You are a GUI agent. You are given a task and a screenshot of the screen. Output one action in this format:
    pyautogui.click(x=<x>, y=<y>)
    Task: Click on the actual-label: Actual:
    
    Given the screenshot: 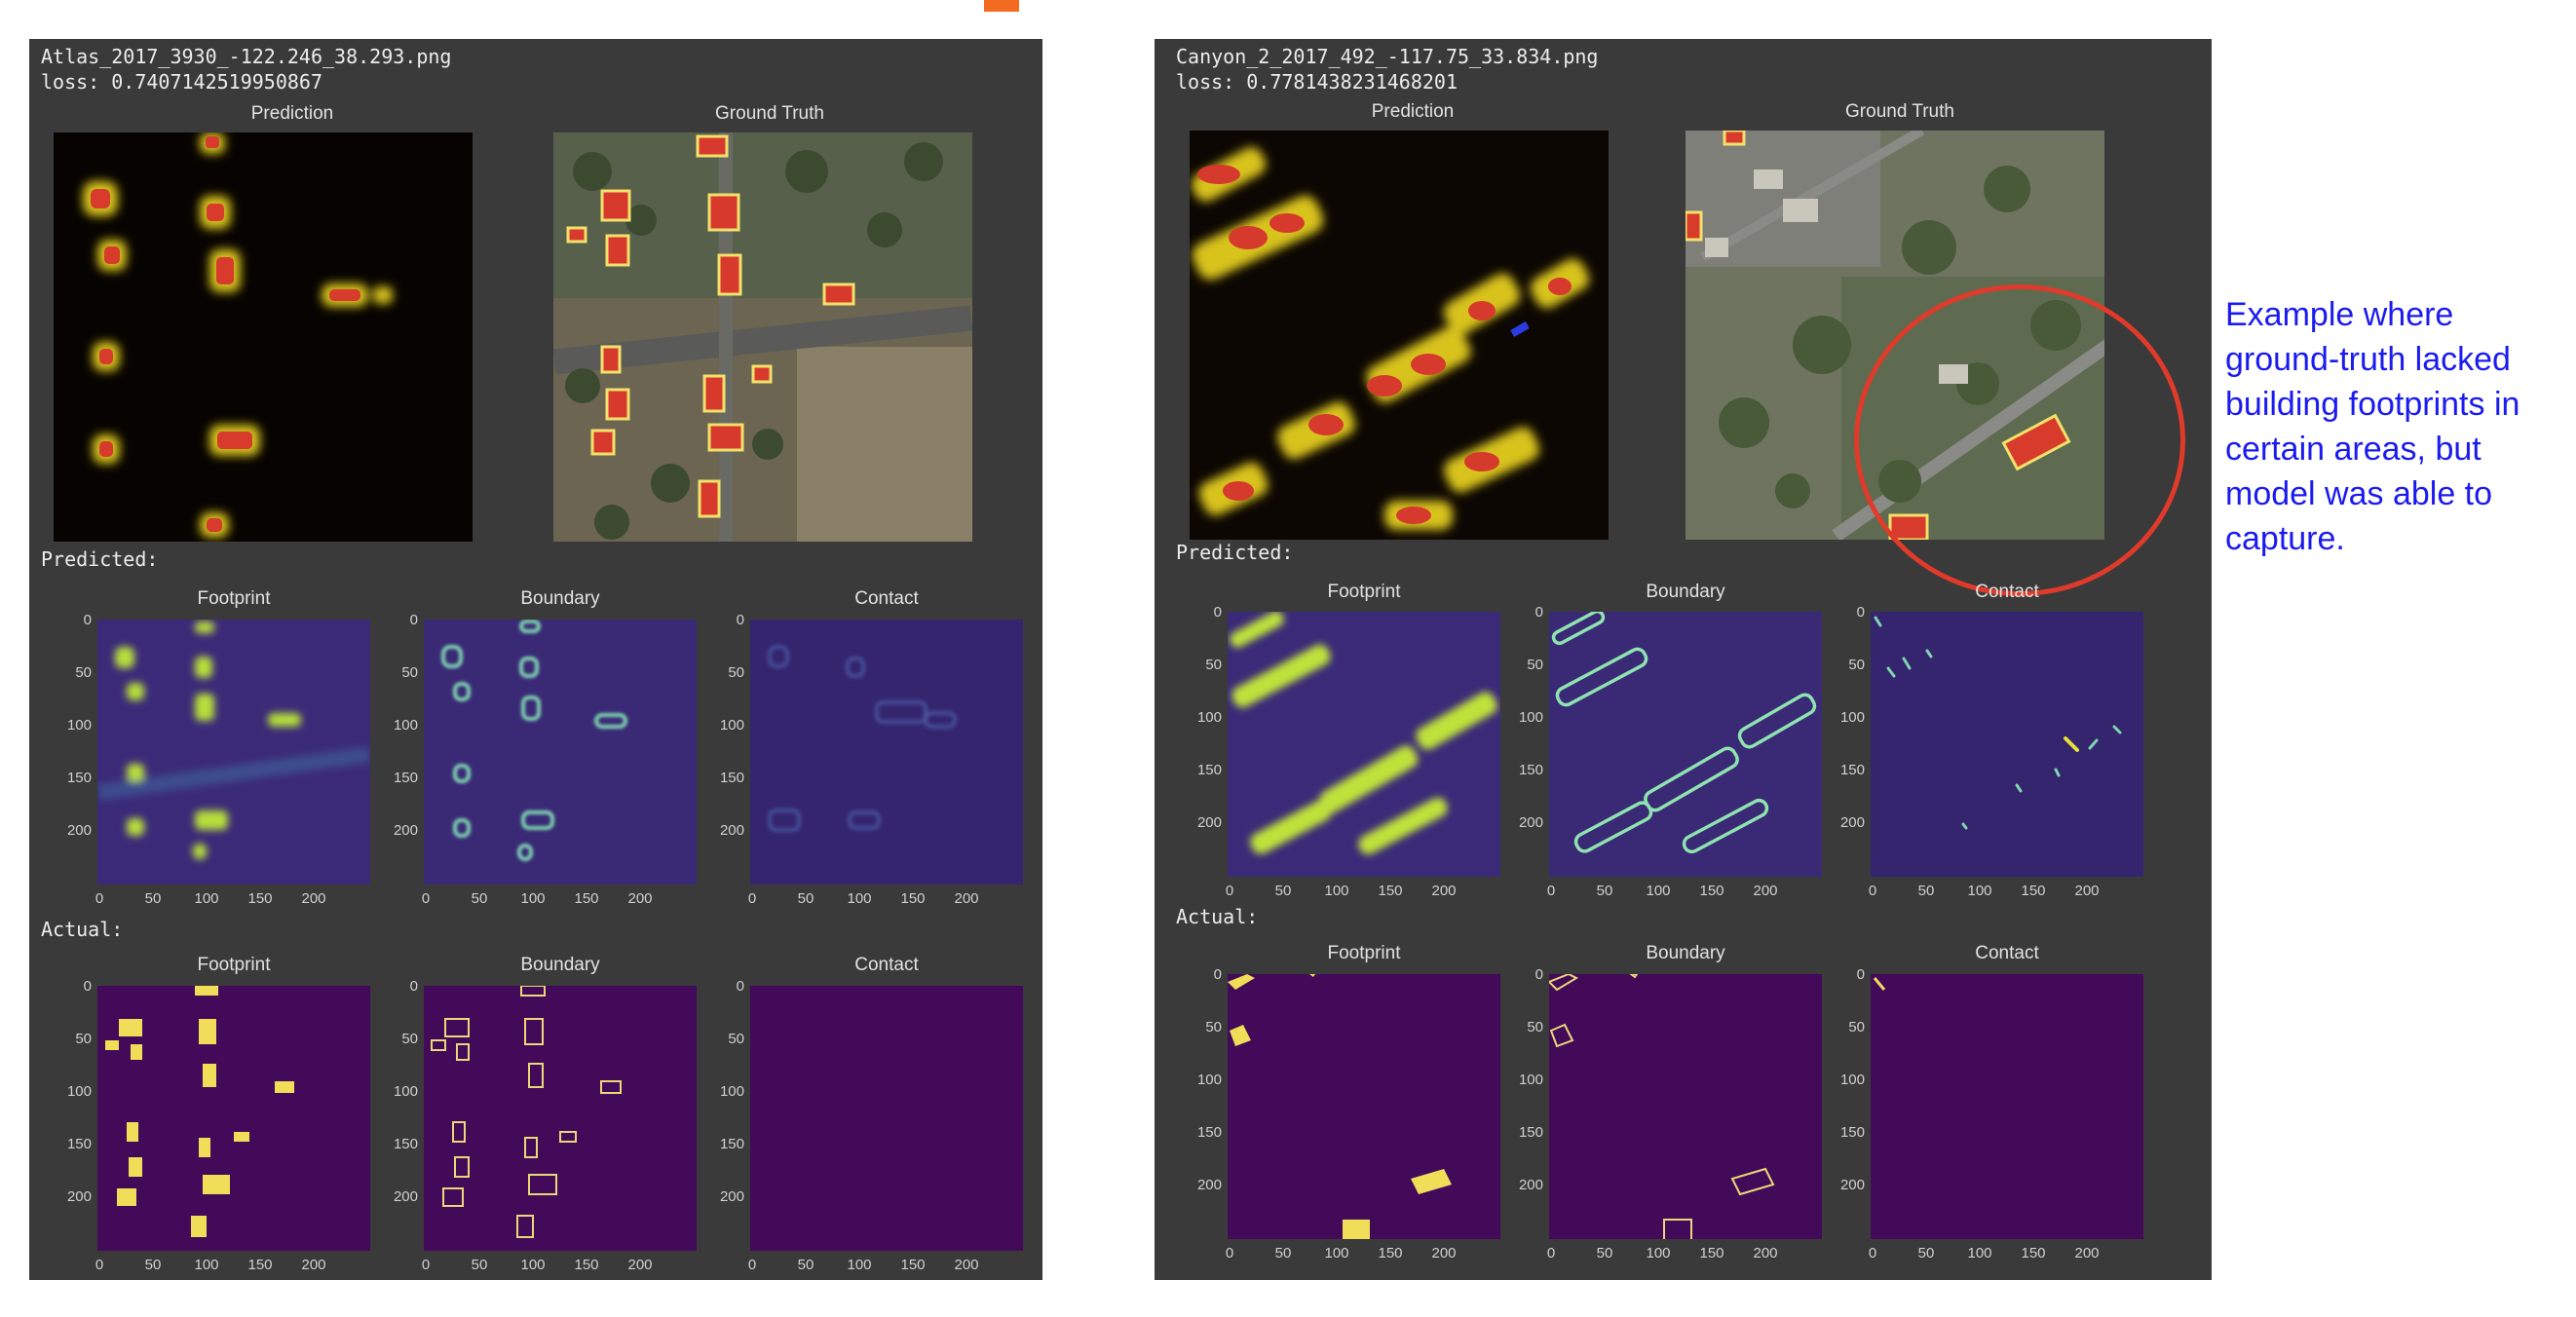 What is the action you would take?
    pyautogui.click(x=1217, y=916)
    